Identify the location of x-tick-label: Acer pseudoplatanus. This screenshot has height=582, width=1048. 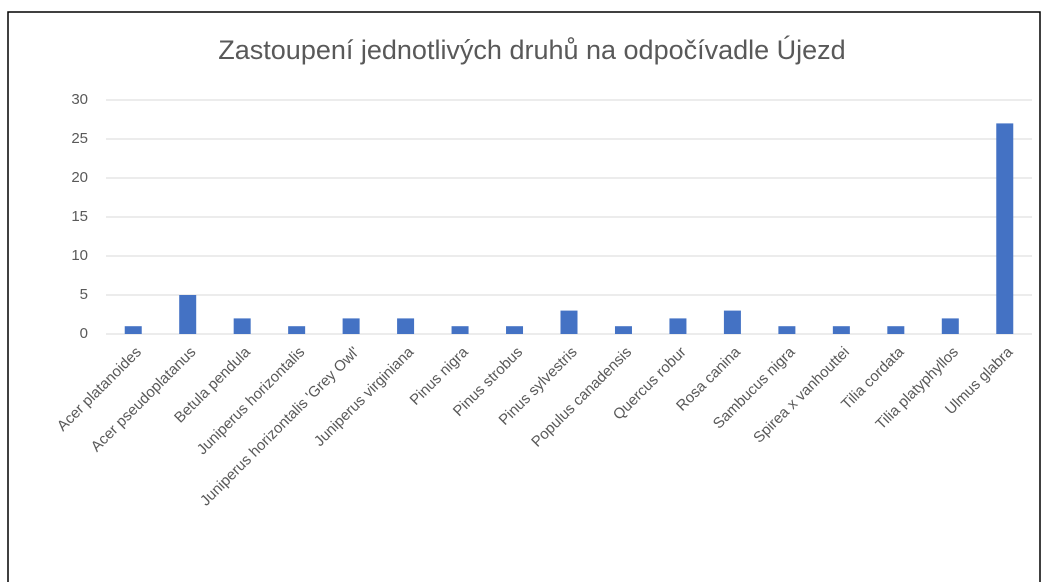
(144, 400).